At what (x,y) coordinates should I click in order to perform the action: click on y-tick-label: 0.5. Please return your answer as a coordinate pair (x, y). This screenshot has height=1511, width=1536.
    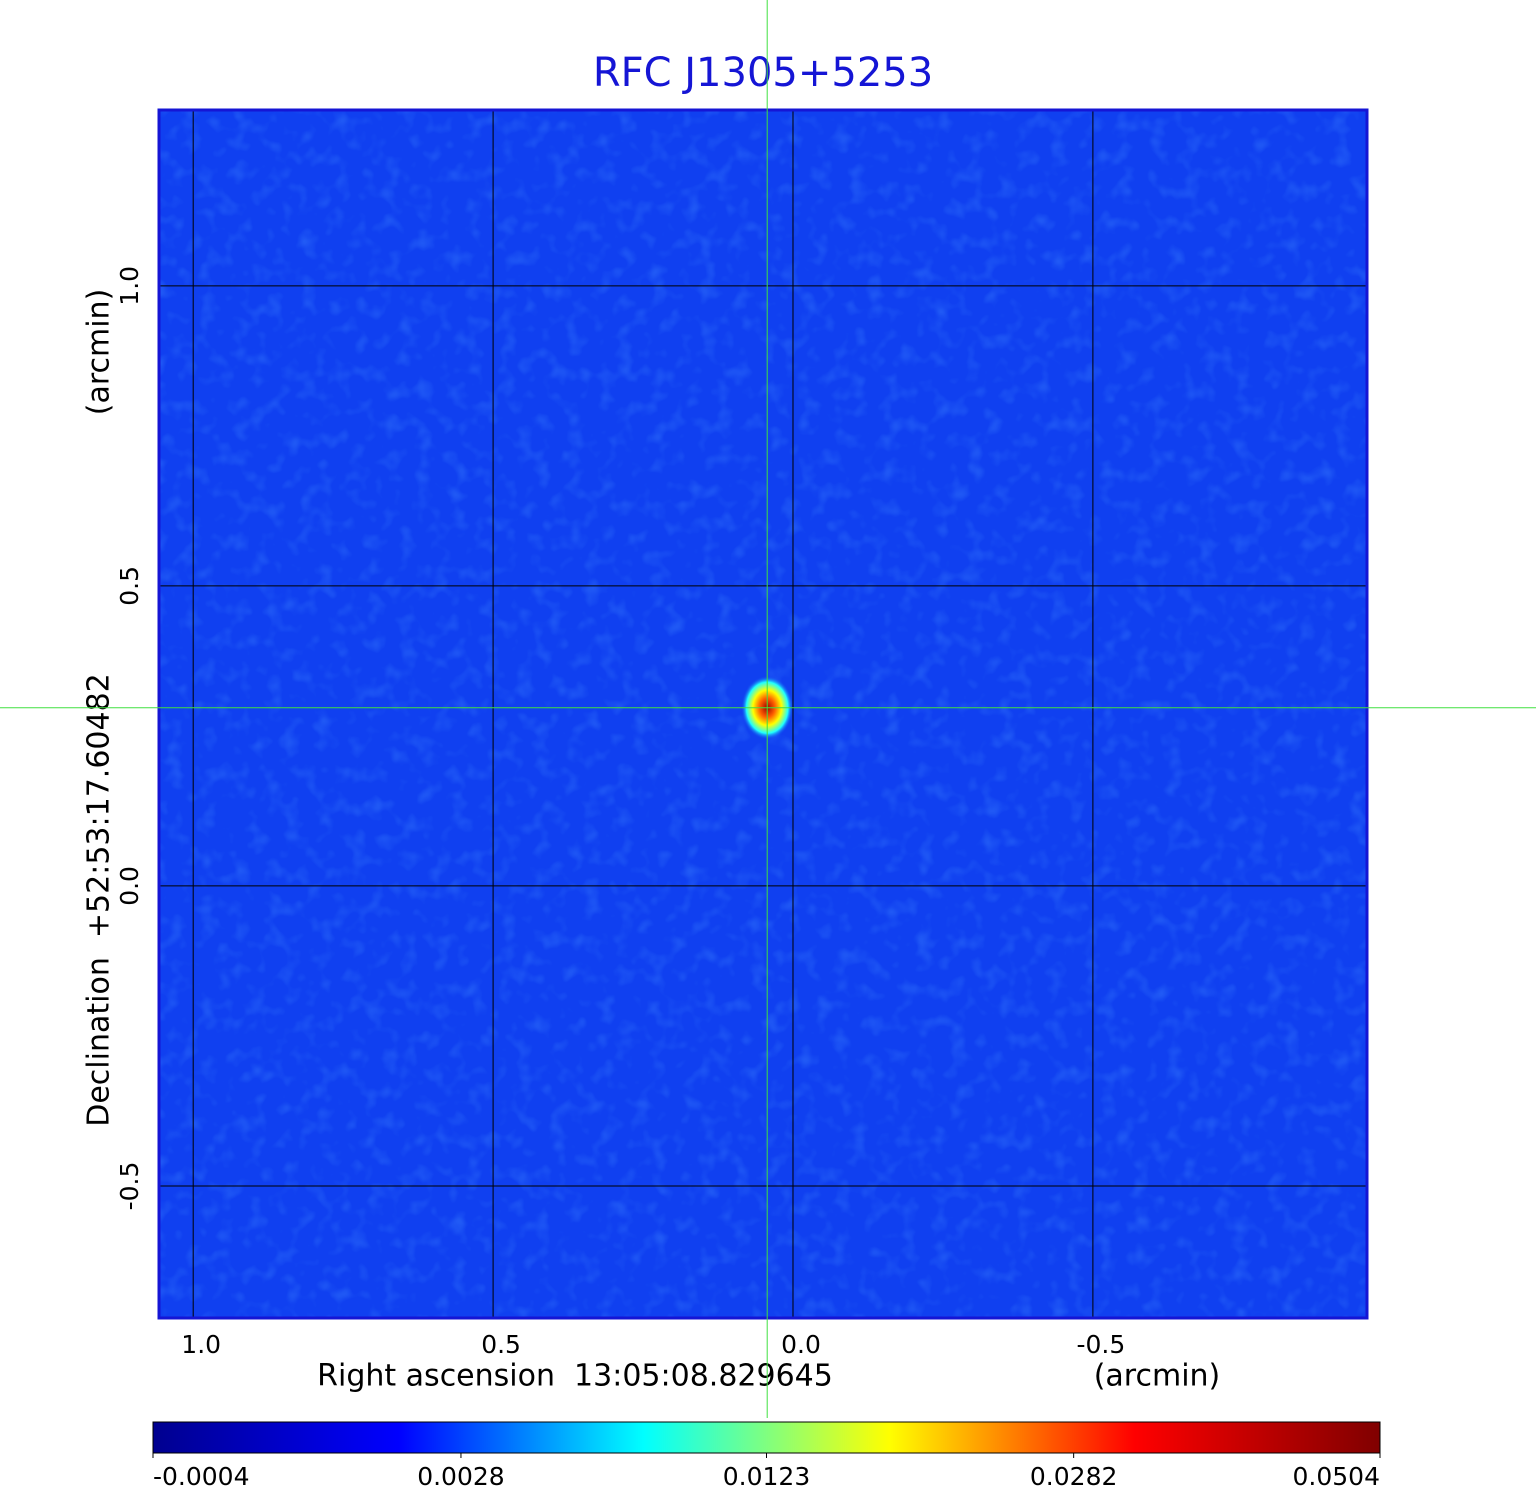
    Looking at the image, I should click on (129, 586).